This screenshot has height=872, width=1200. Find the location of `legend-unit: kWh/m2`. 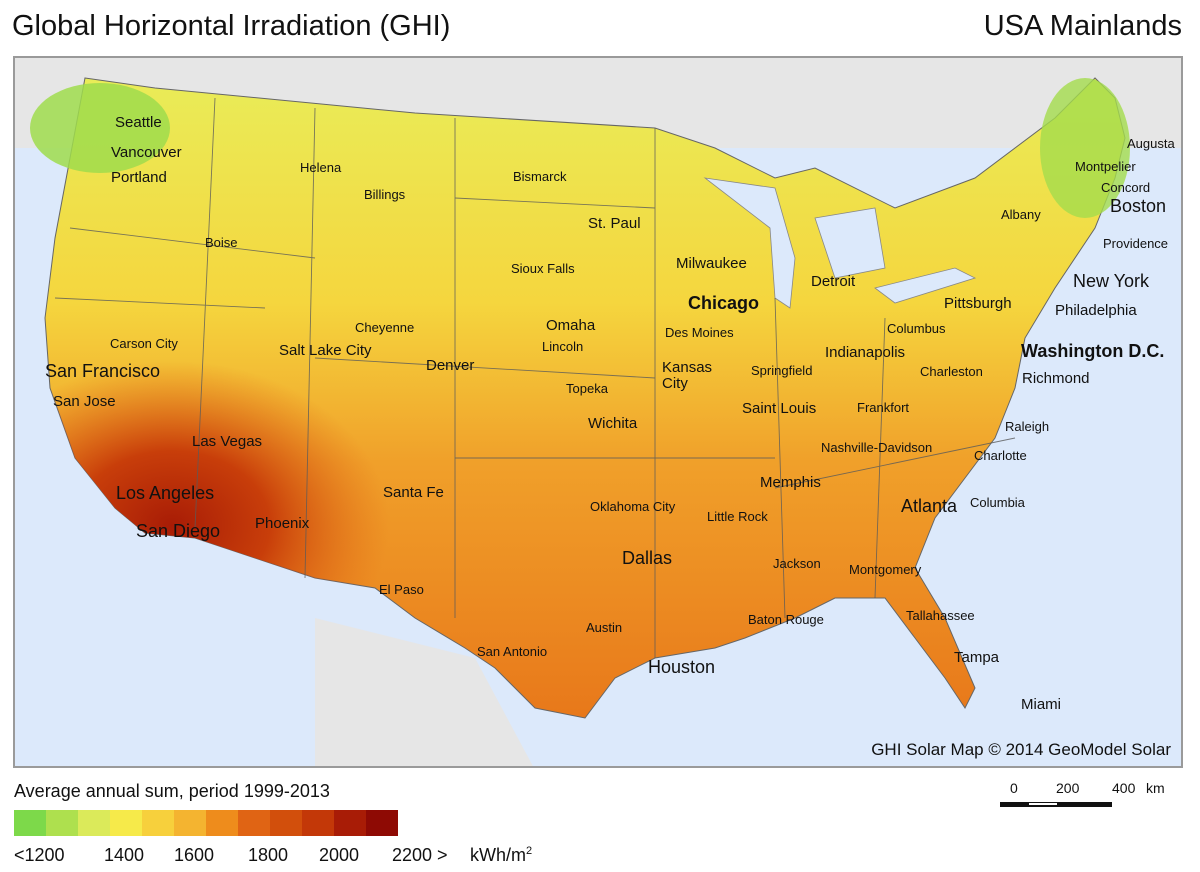

legend-unit: kWh/m2 is located at coordinates (501, 855).